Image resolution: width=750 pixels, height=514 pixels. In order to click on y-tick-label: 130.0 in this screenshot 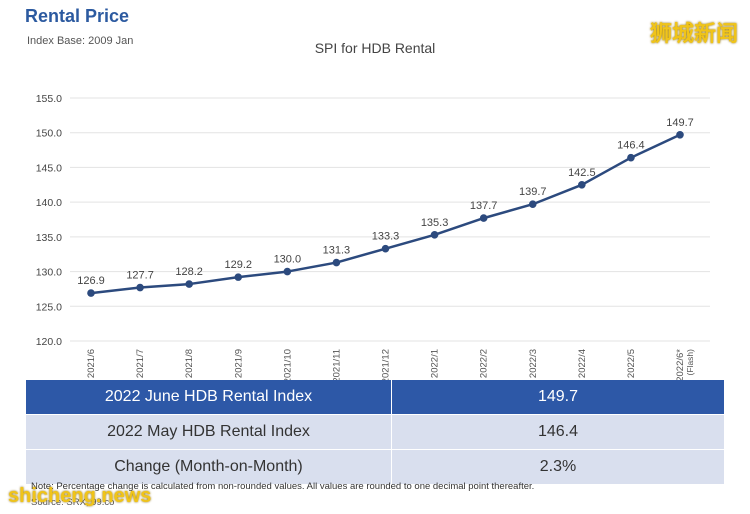, I will do `click(49, 273)`.